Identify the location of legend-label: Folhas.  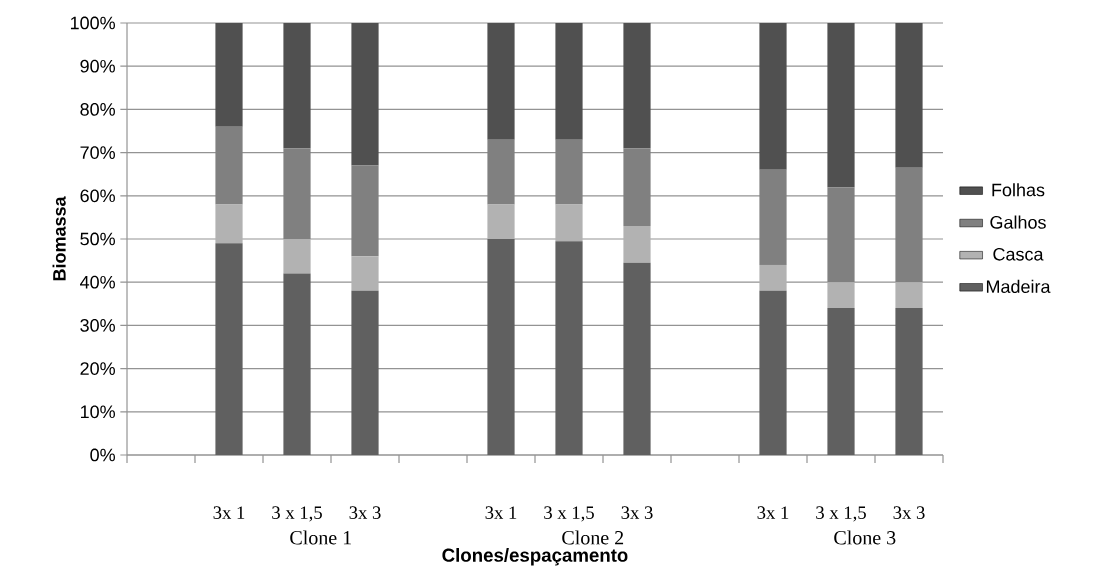
(1018, 190).